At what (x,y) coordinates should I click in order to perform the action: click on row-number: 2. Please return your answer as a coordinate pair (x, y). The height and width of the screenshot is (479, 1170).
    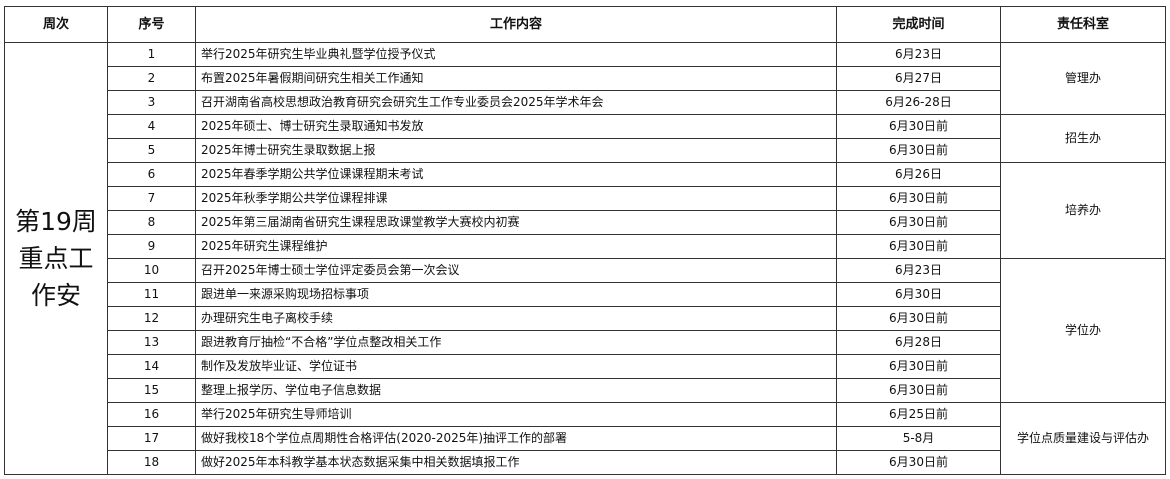
    Looking at the image, I should click on (151, 78).